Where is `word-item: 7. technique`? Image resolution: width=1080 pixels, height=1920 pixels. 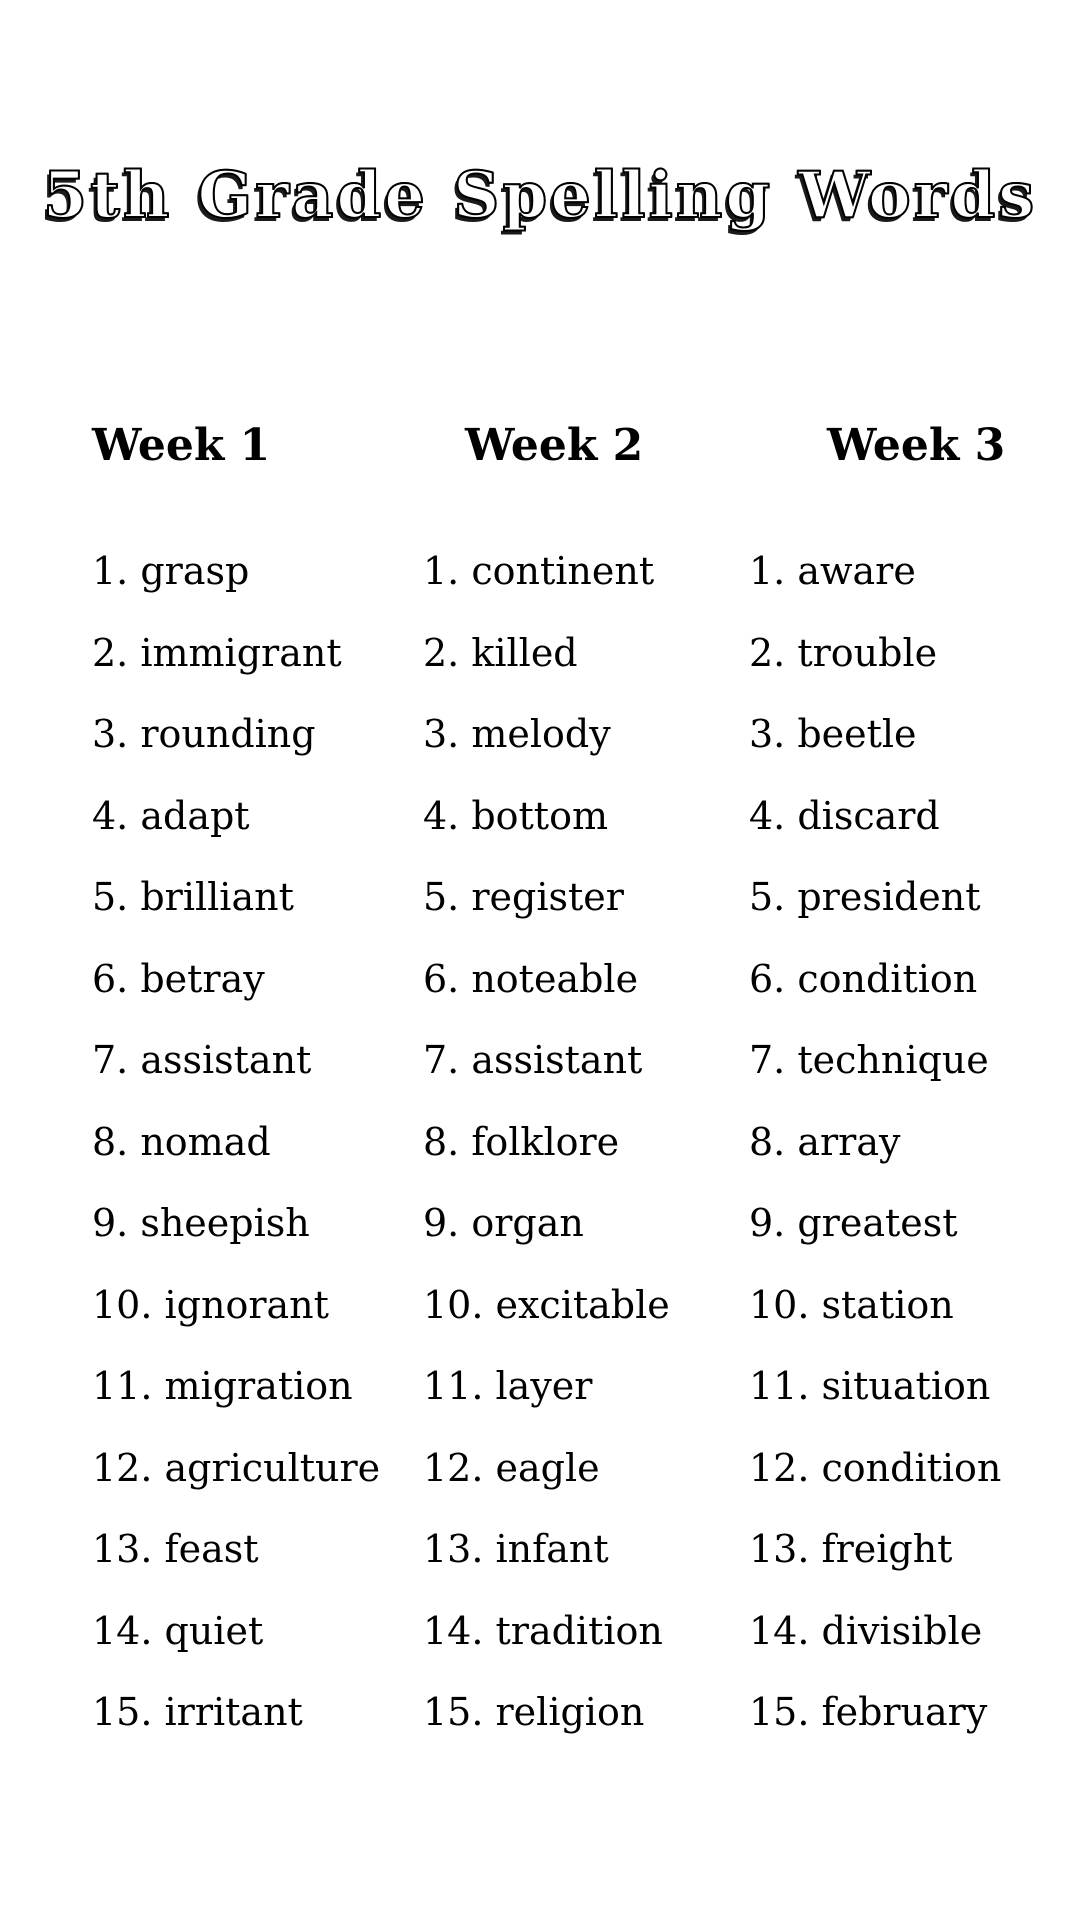
word-item: 7. technique is located at coordinates (869, 1060).